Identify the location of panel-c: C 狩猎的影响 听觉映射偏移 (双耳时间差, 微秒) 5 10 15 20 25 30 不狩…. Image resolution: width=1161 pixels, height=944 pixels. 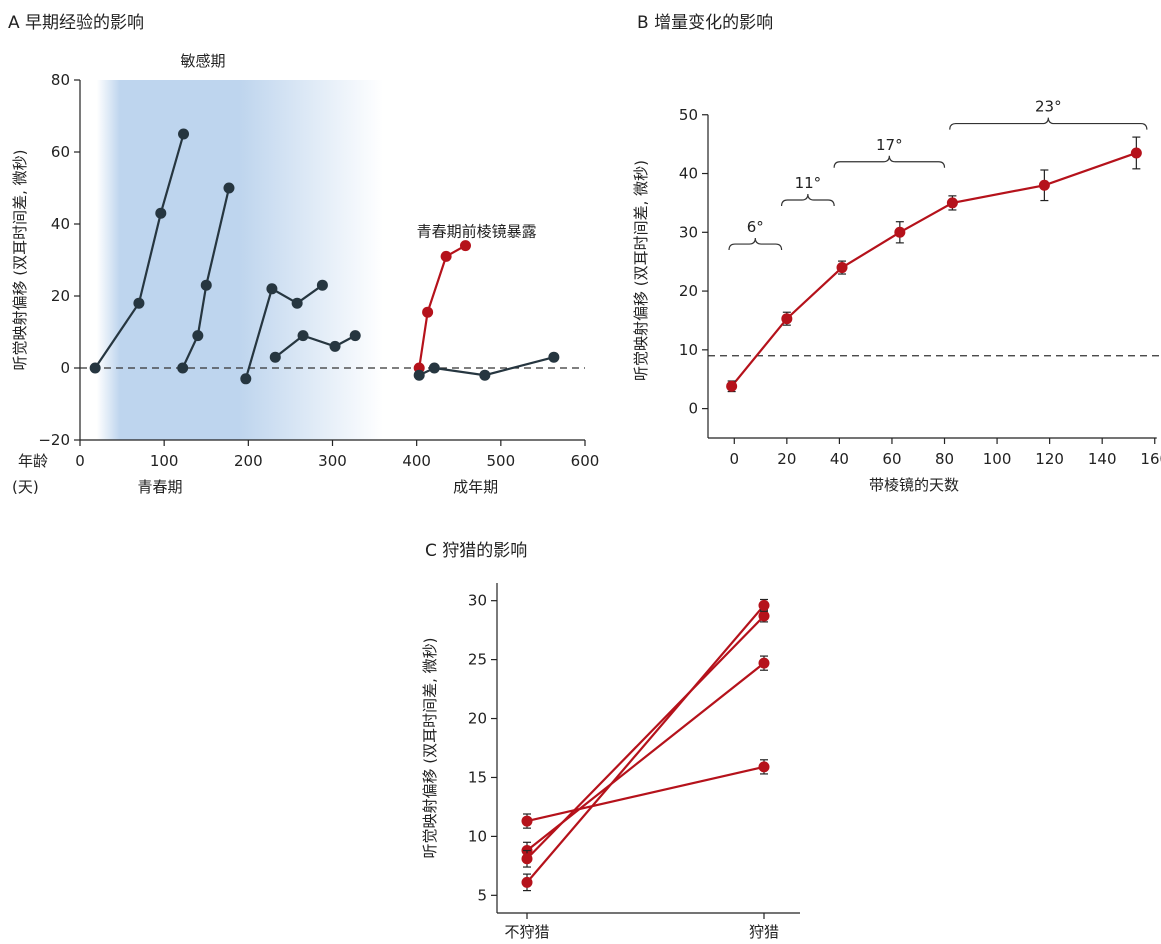
(610, 741).